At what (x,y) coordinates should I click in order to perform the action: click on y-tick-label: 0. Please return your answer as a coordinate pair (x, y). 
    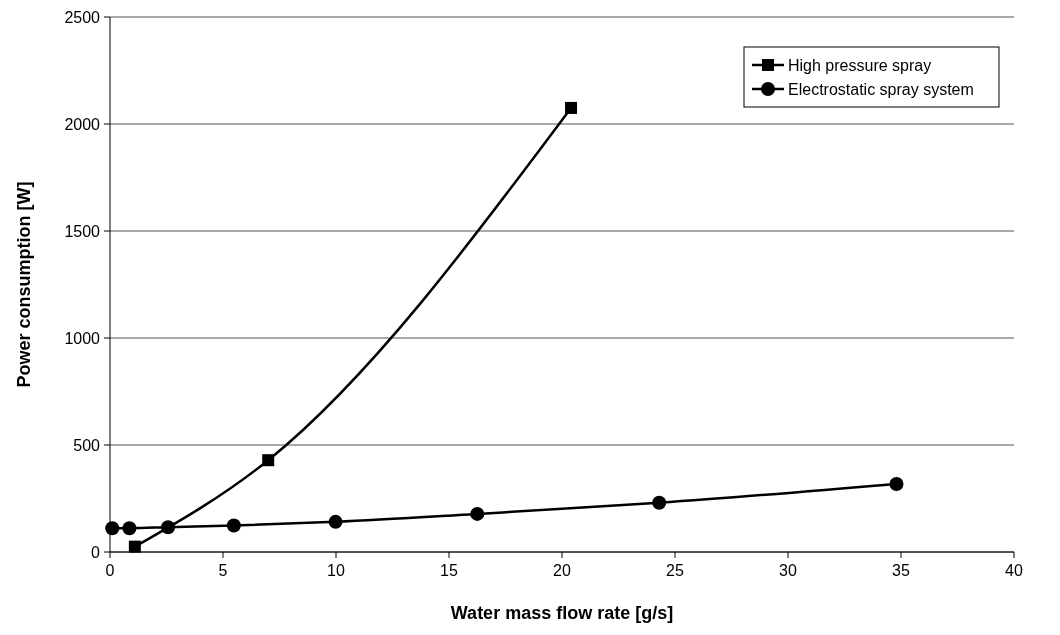
    Looking at the image, I should click on (96, 552).